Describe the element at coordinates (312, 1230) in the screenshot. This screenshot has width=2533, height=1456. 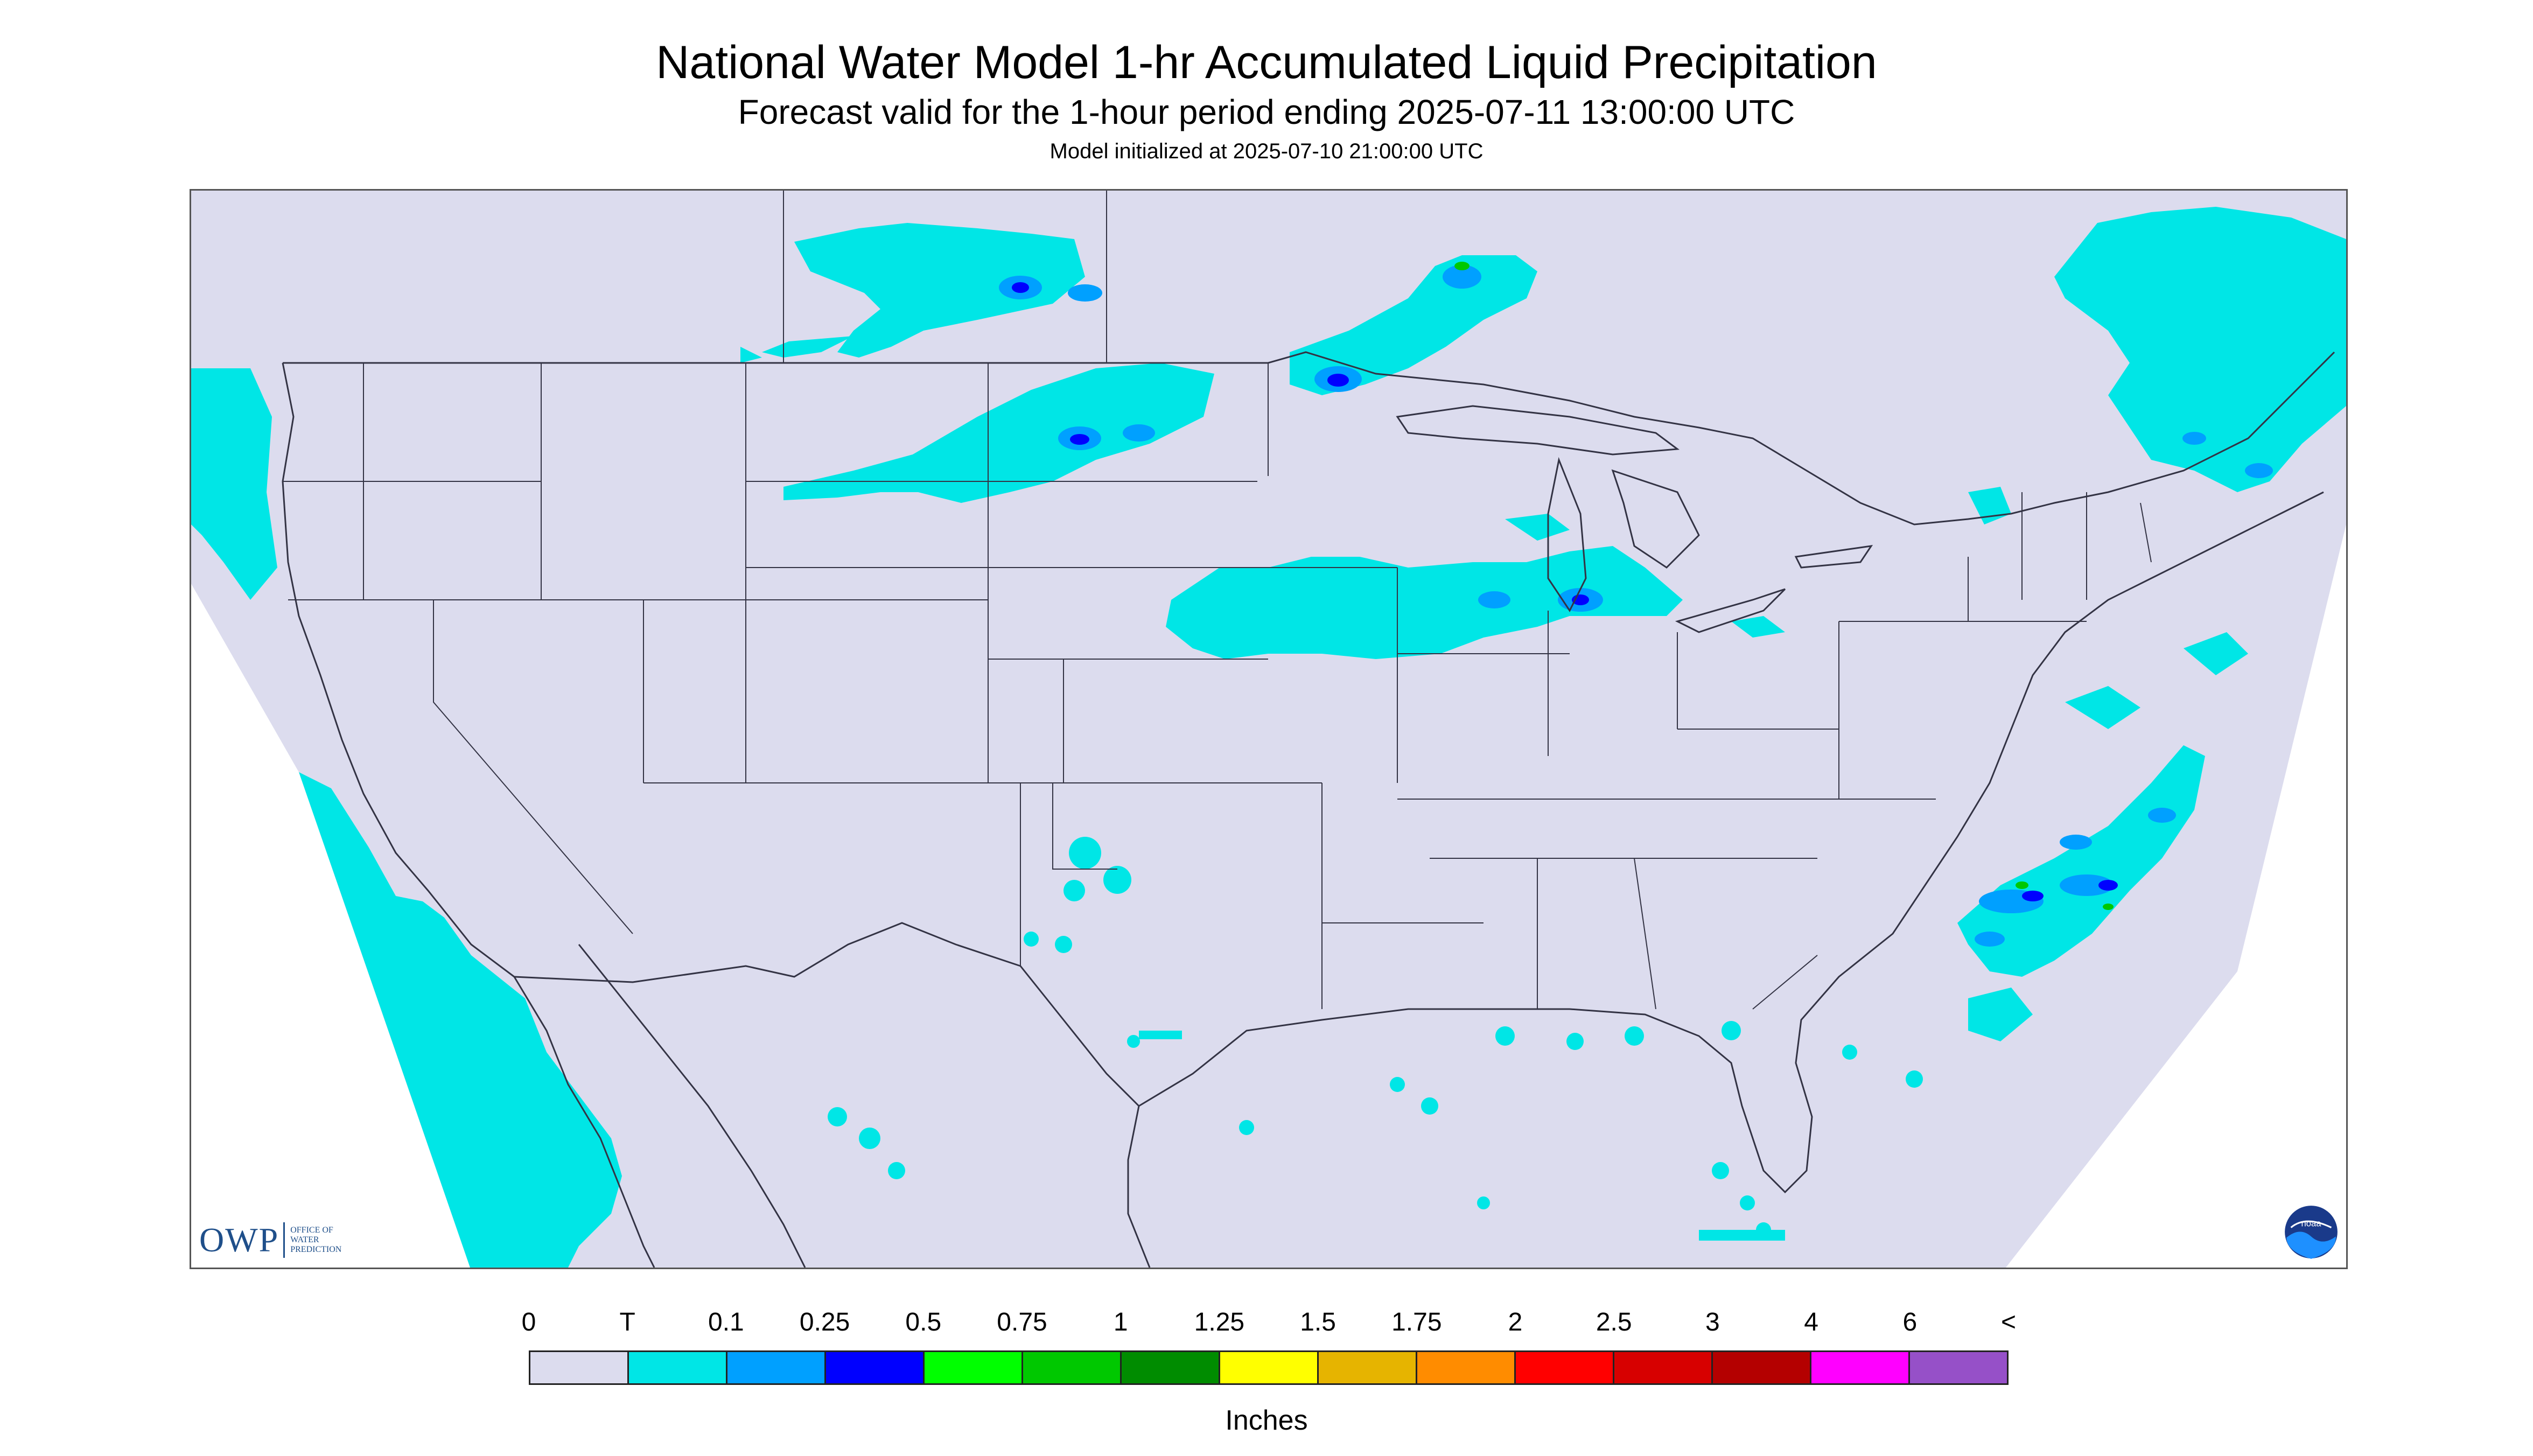
I see `owp-logo-line1: OFFICE OF` at that location.